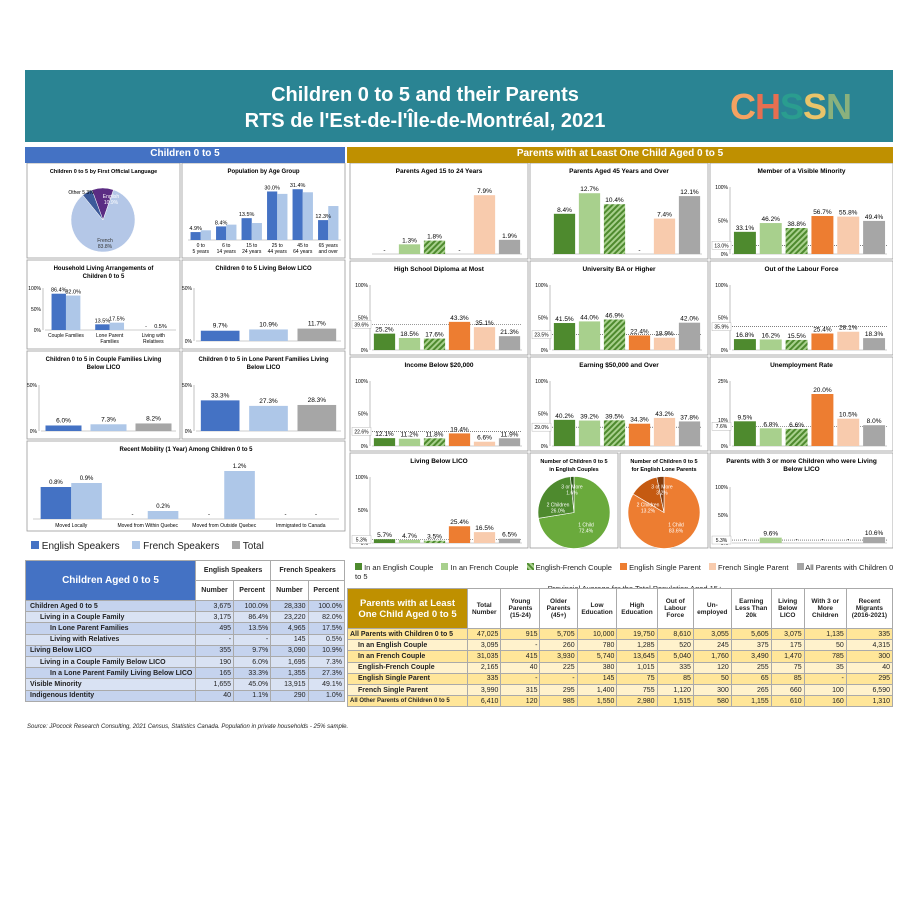 The width and height of the screenshot is (918, 900). Describe the element at coordinates (407, 690) in the screenshot. I see `row-label: French Single Parent` at that location.